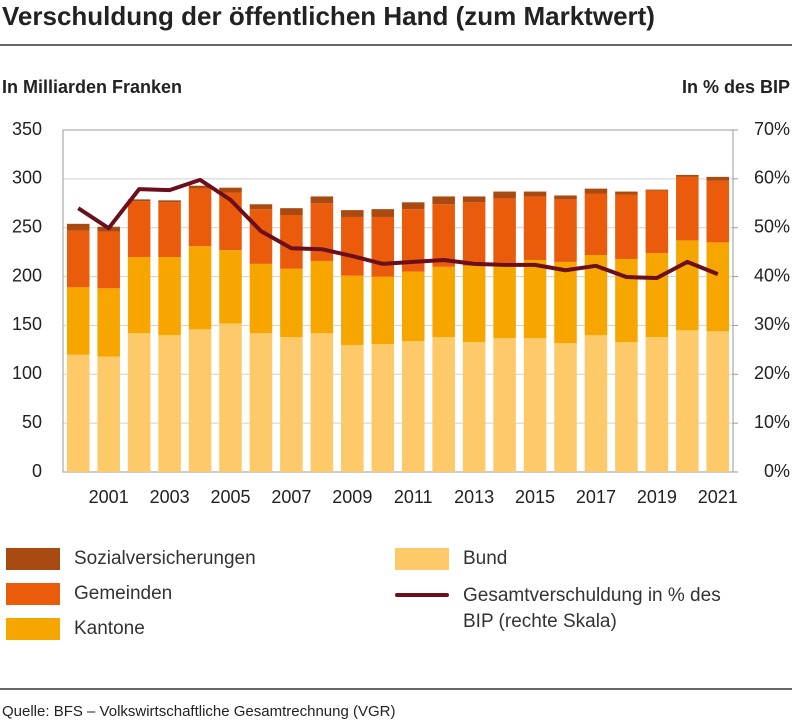 Image resolution: width=792 pixels, height=726 pixels. I want to click on y2-axis-title: In % des BIP, so click(736, 87).